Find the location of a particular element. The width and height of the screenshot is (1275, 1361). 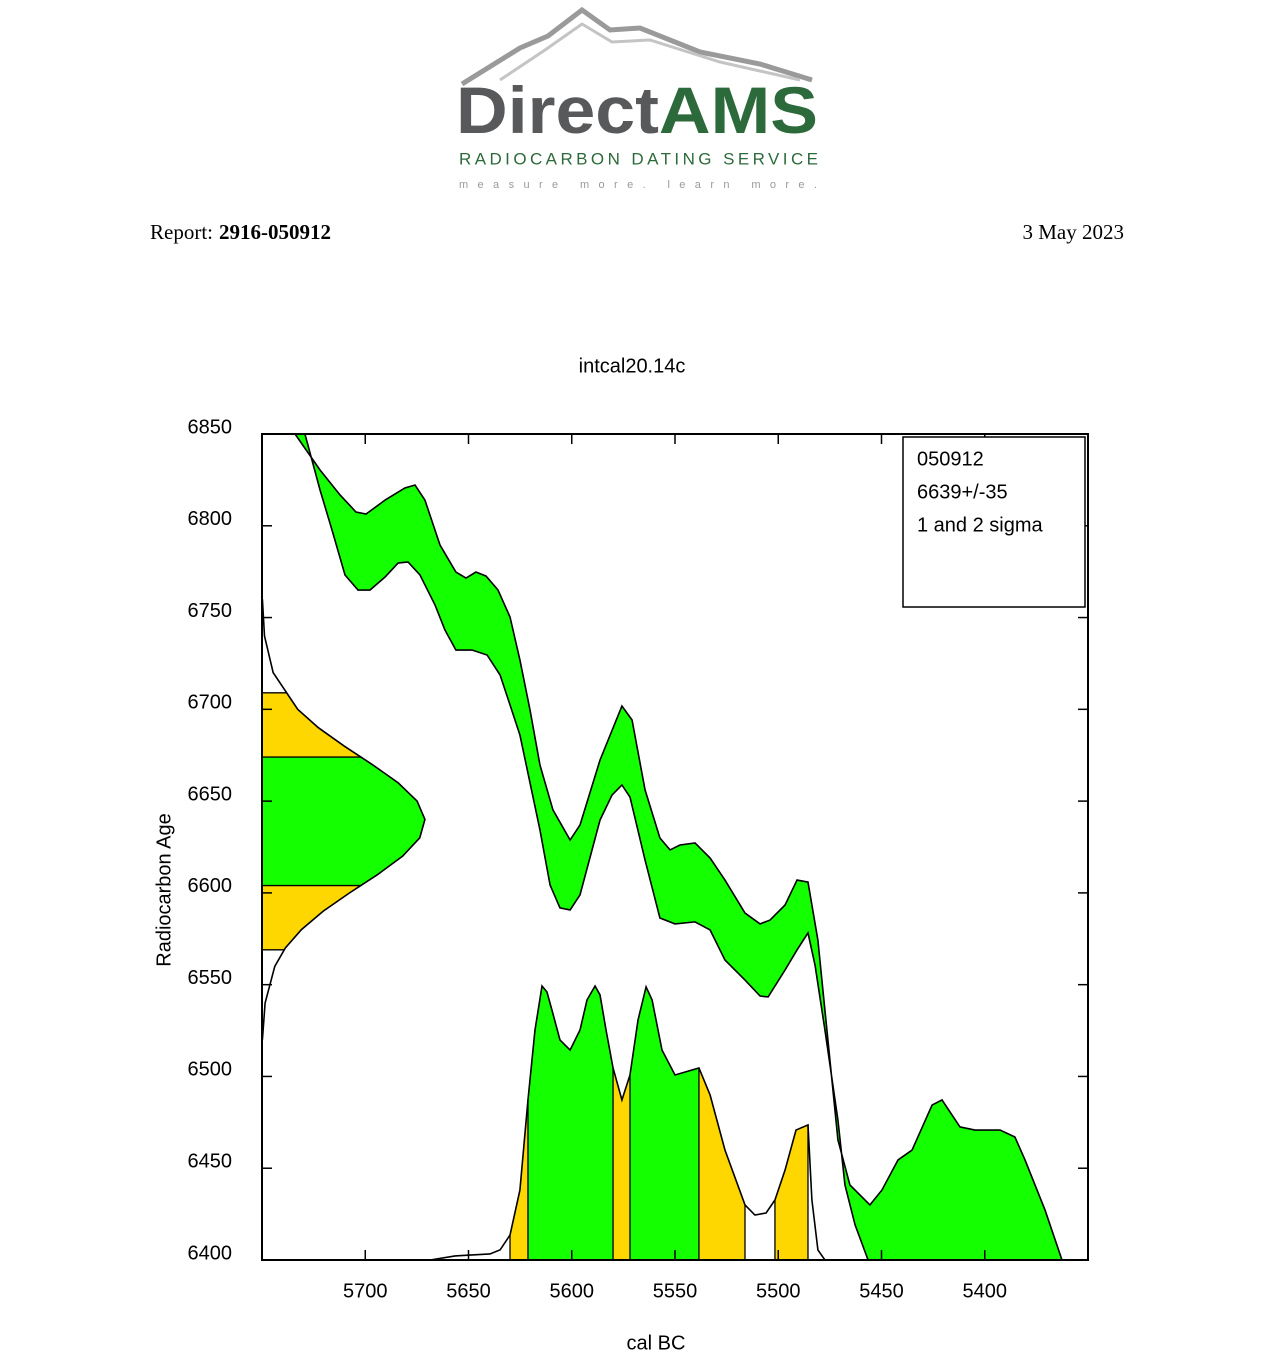

x-tick-label: 5400 is located at coordinates (985, 1291).